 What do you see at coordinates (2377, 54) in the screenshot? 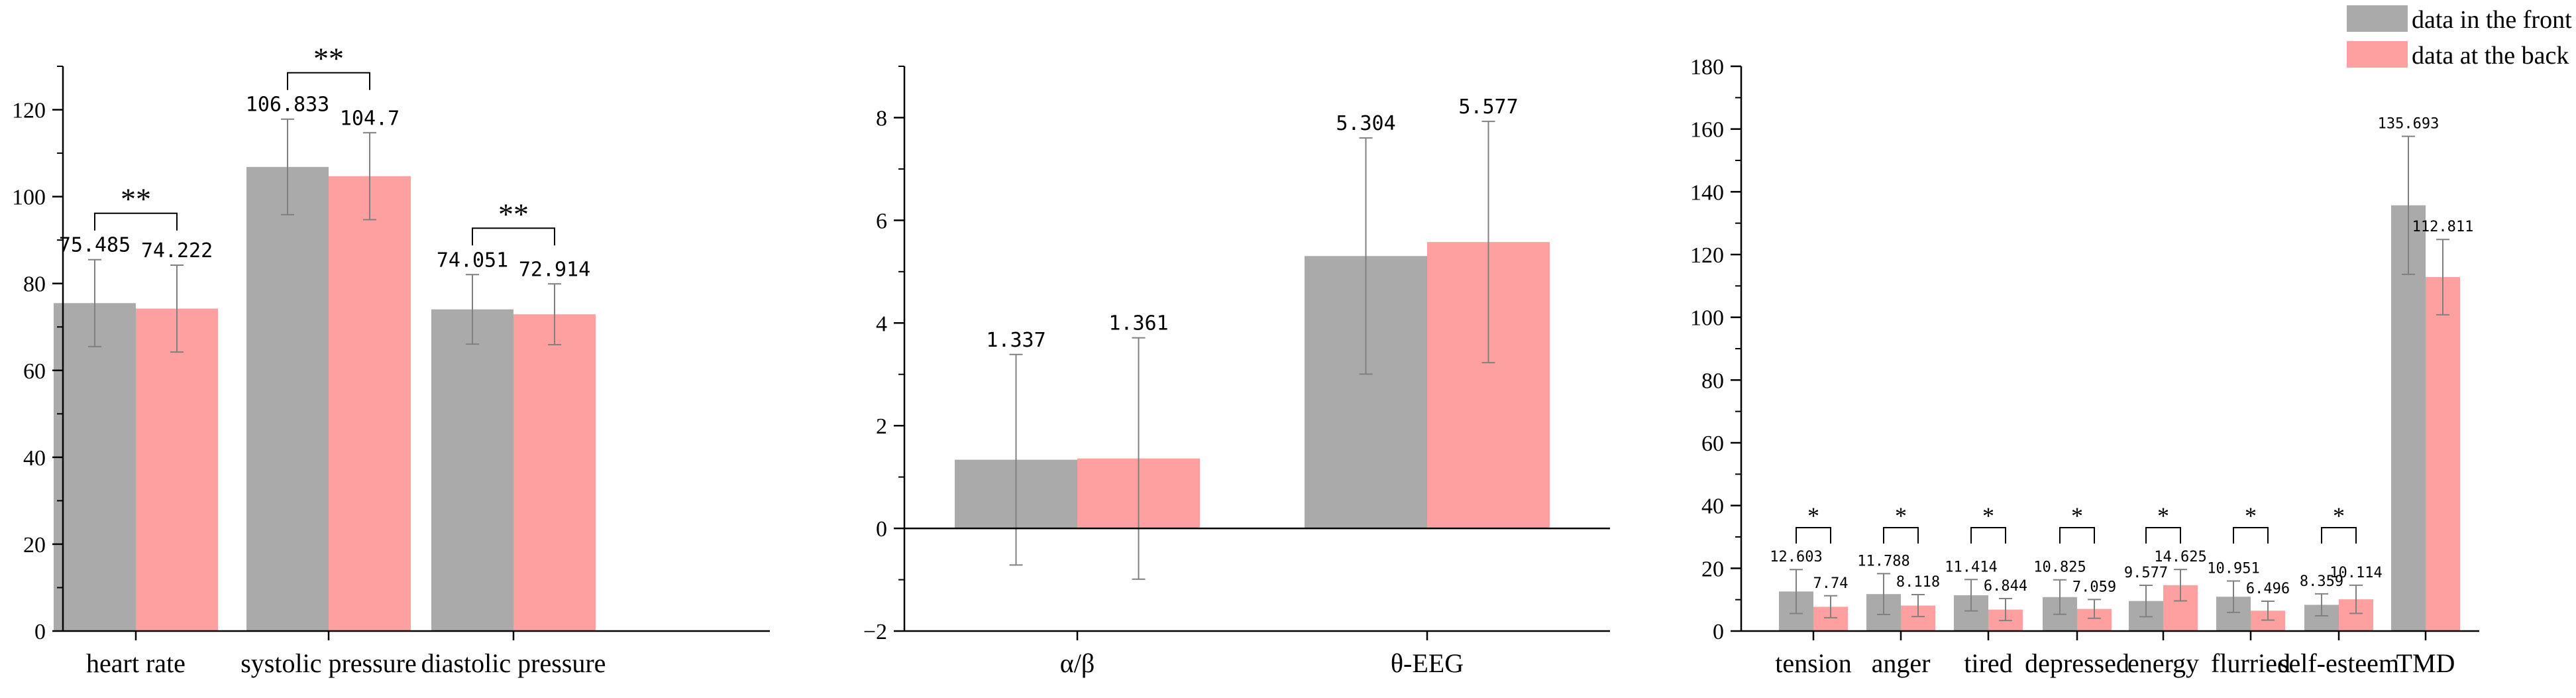
I see `legend-swatch-back` at bounding box center [2377, 54].